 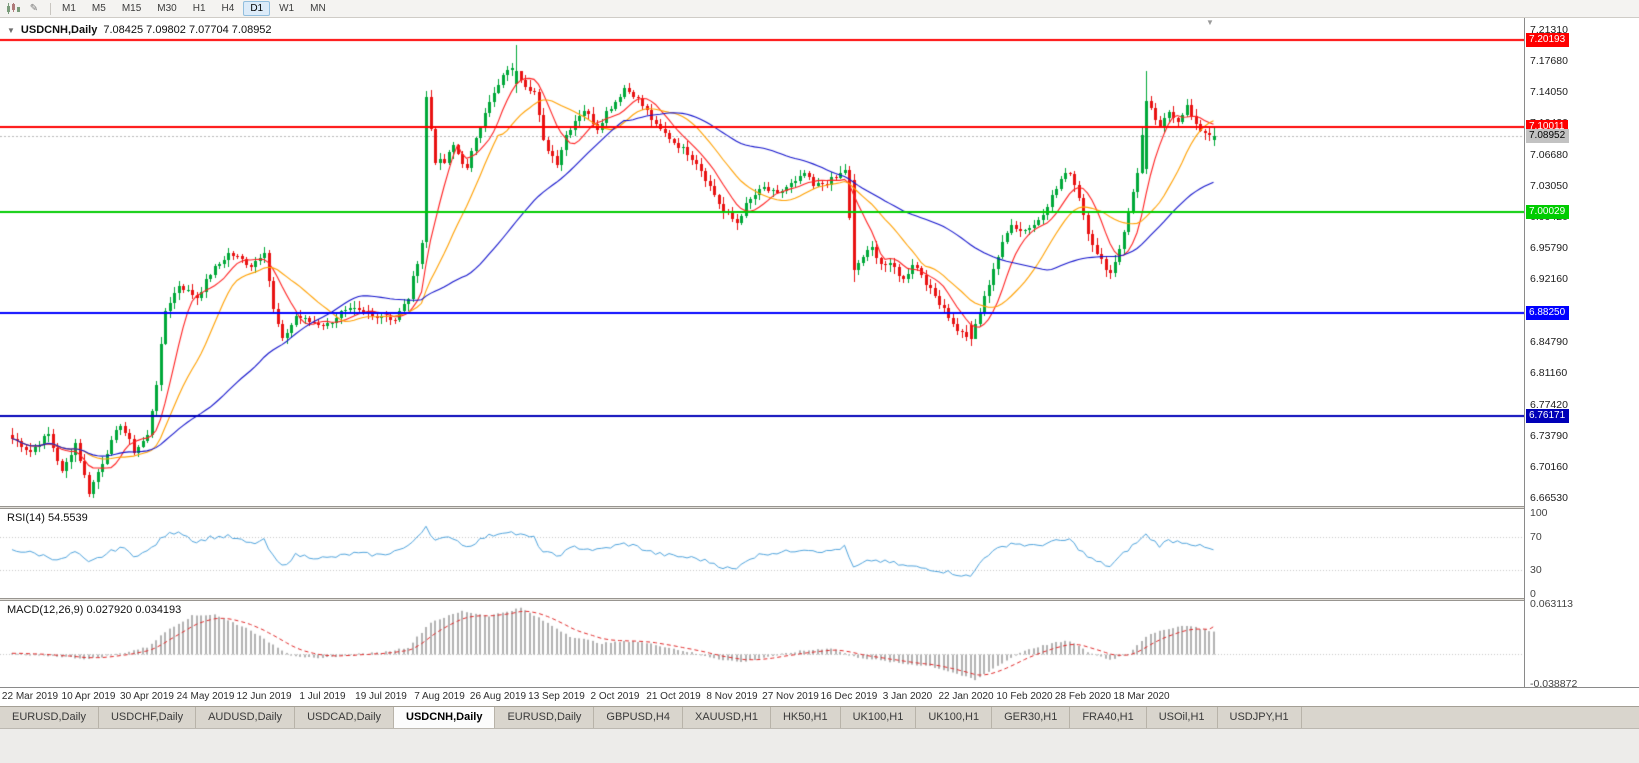 What do you see at coordinates (1024, 696) in the screenshot?
I see `date-tick-label: 10 Feb 2020` at bounding box center [1024, 696].